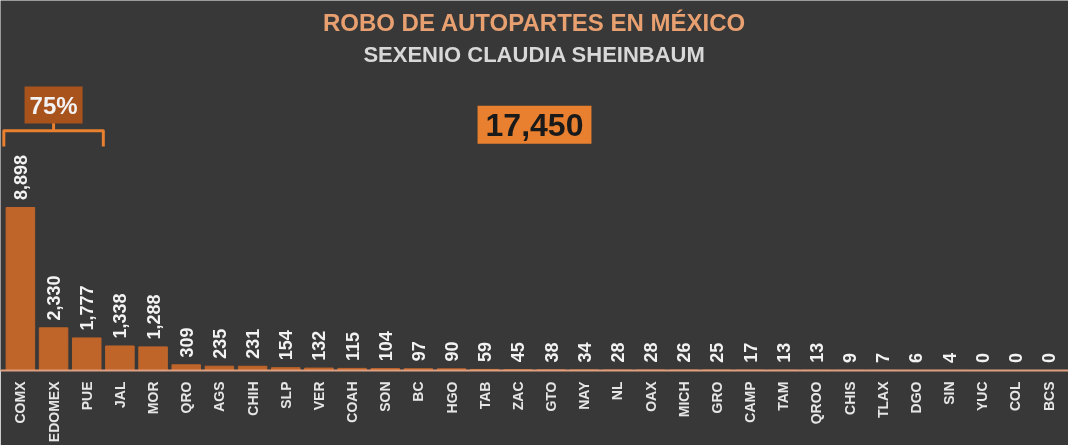 The height and width of the screenshot is (445, 1068). Describe the element at coordinates (716, 397) in the screenshot. I see `x-tick-label: GRO` at that location.